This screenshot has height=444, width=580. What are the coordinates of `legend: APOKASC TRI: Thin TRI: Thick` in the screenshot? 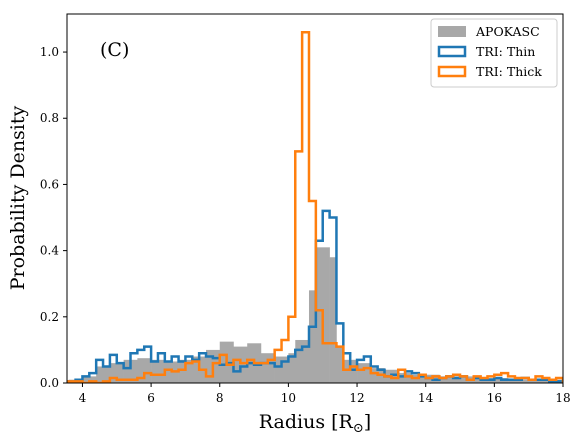 It's located at (494, 53).